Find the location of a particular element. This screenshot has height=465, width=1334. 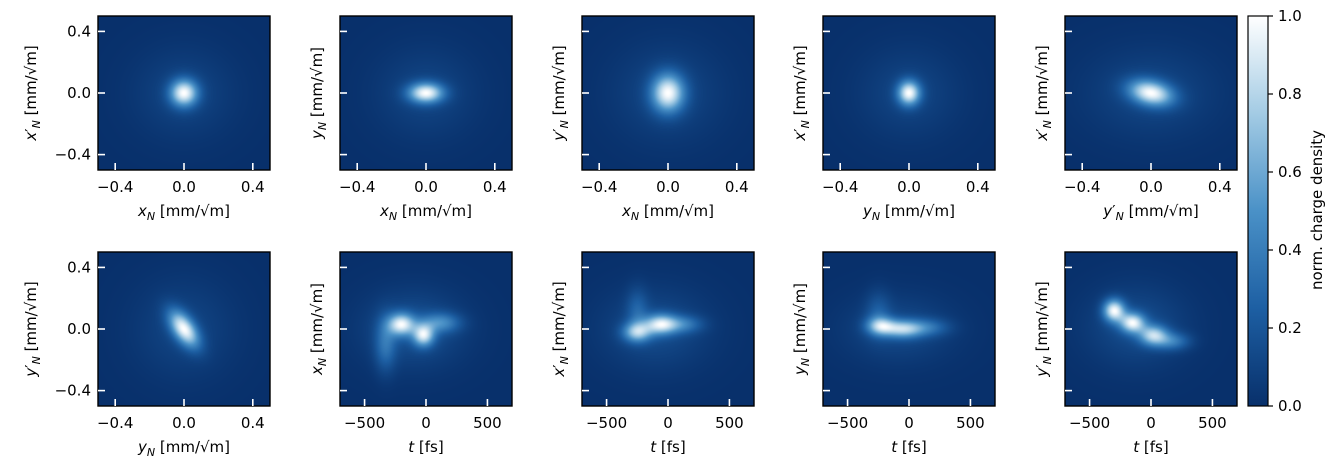

colorbar-gradient is located at coordinates (1258, 211).